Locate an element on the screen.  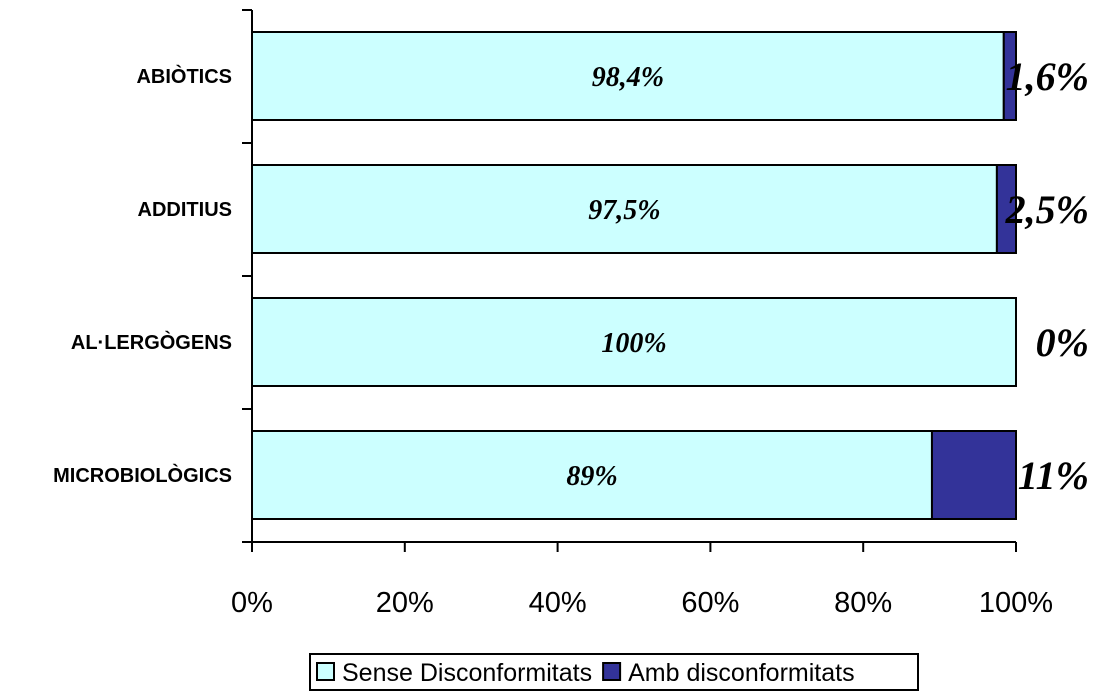
category-label-microbiologics: MICROBIOLÒGICS is located at coordinates (142, 475).